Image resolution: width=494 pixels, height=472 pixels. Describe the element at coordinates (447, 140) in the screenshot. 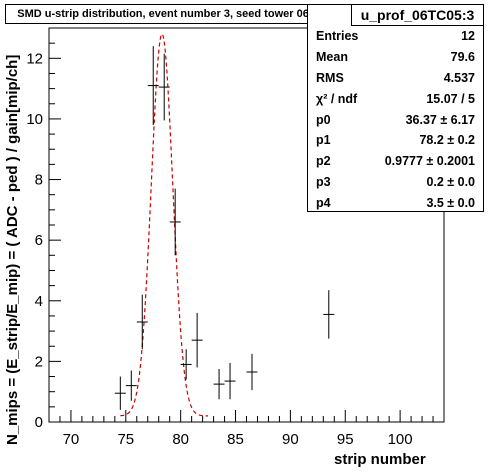

I see `stats-value: 78.2 ± 0.2` at that location.